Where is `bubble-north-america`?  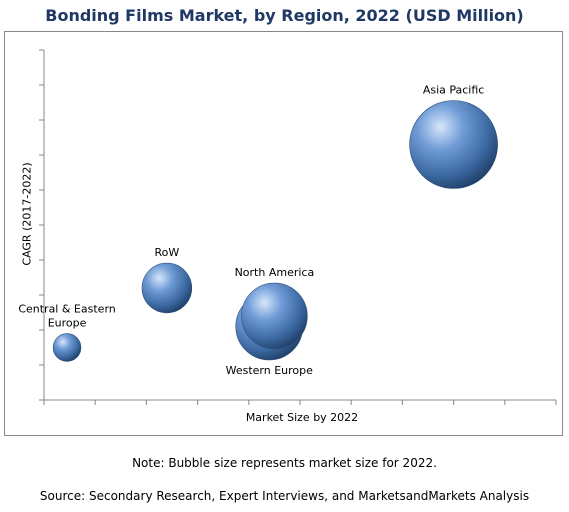
bubble-north-america is located at coordinates (274, 316).